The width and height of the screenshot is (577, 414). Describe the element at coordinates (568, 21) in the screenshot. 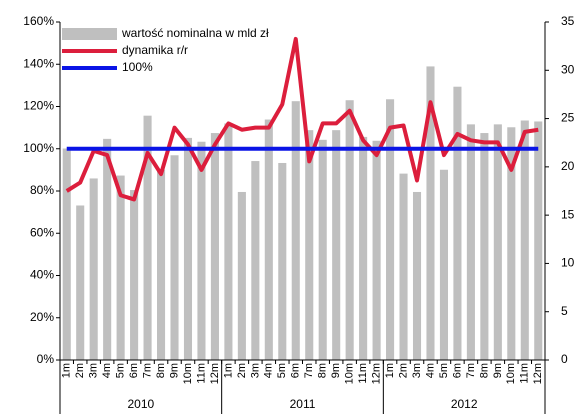

I see `y2-tick-label: 35` at that location.